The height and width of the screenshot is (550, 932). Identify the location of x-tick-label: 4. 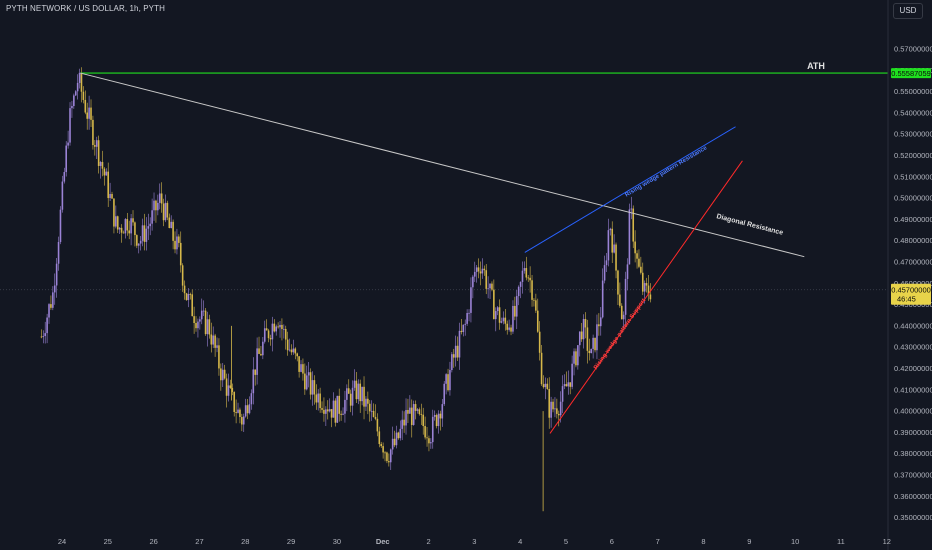
(520, 541).